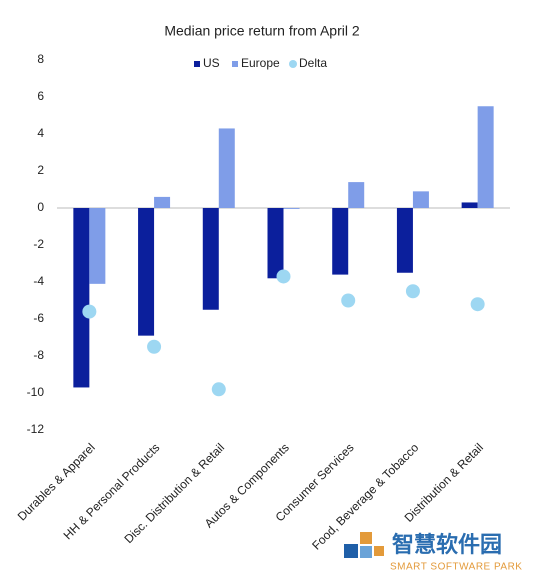  I want to click on legend-label: Europe, so click(260, 63).